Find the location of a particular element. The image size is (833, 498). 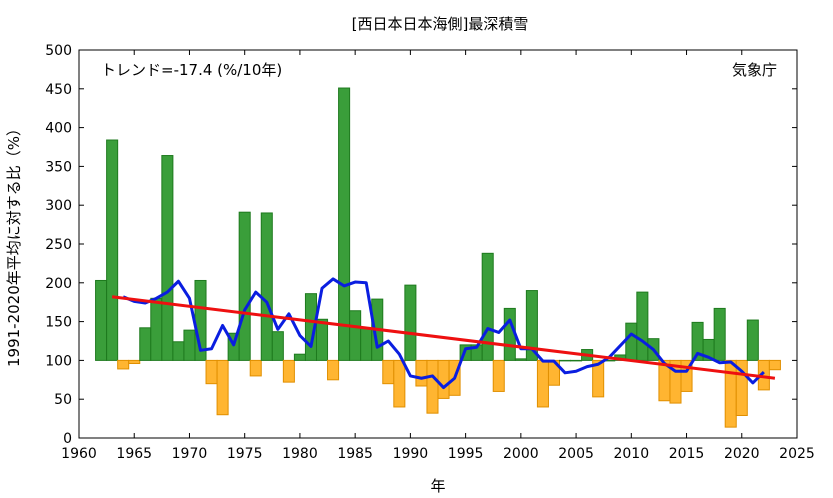

y-tick-label-500: 500 is located at coordinates (58, 51).